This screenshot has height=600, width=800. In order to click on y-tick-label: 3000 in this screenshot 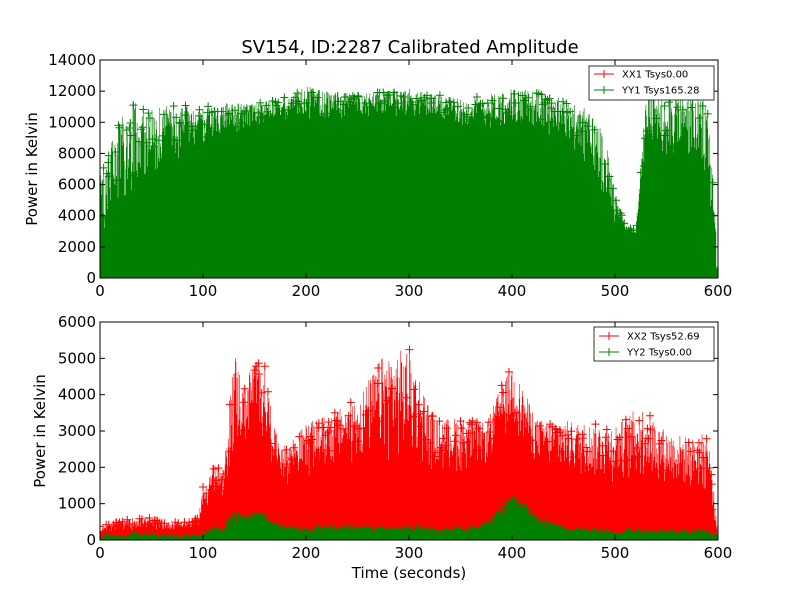, I will do `click(77, 431)`.